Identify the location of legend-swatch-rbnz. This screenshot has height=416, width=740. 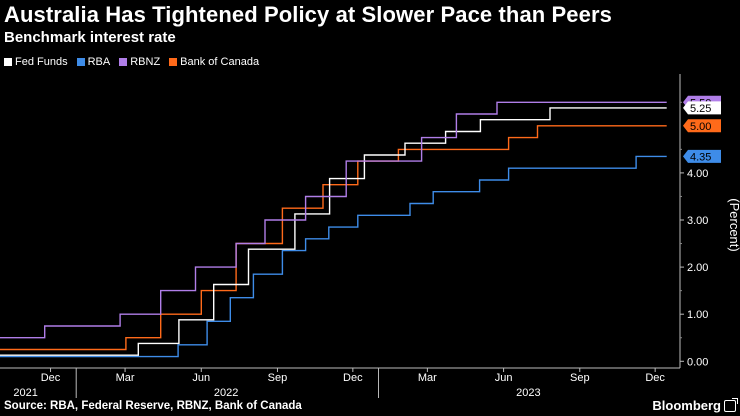
(123, 62).